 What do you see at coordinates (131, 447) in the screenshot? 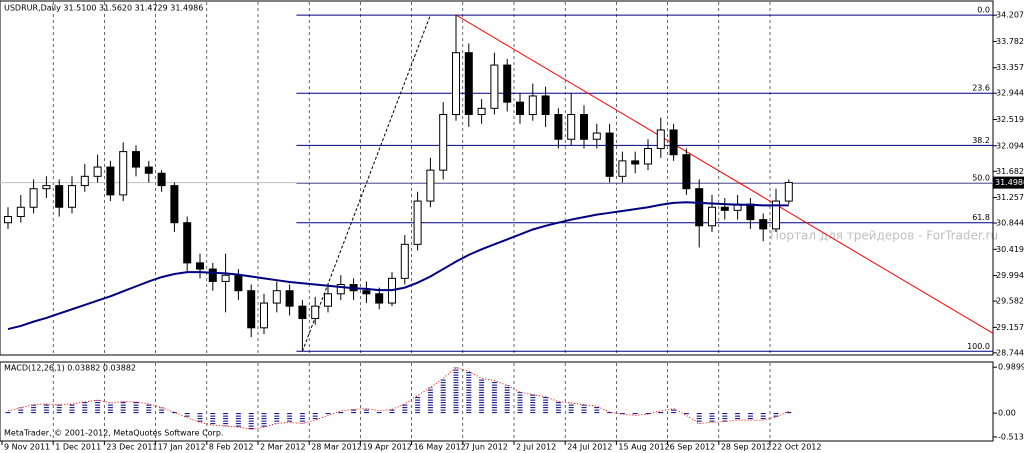
I see `x-tick-label: 23 Dec 2011` at bounding box center [131, 447].